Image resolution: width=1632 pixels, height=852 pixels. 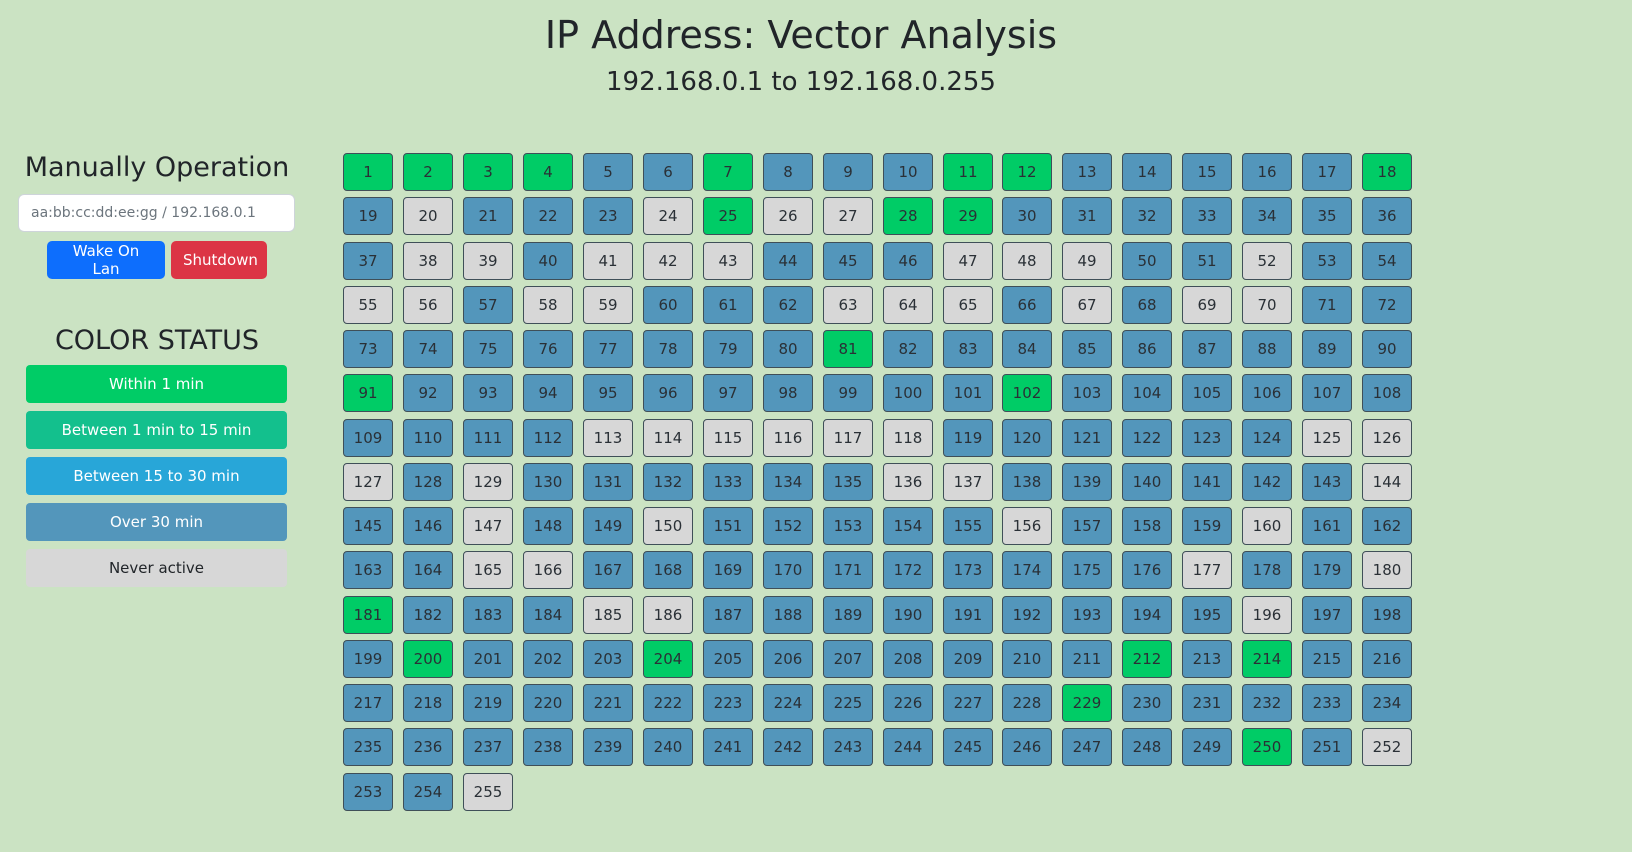 What do you see at coordinates (1267, 703) in the screenshot?
I see `ip-host-cell-232: 232` at bounding box center [1267, 703].